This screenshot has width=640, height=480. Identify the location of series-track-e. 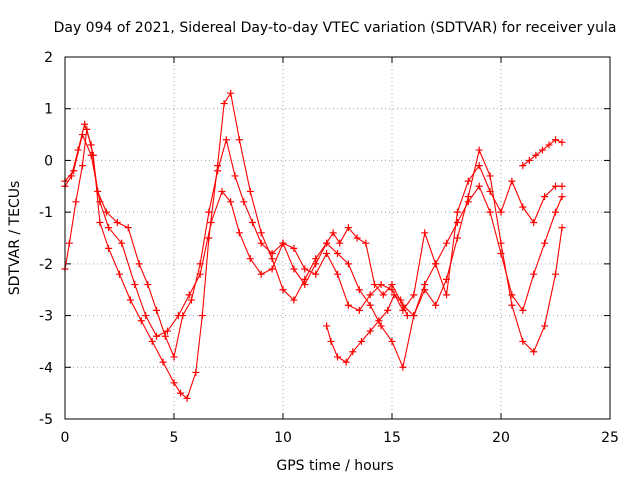
(542, 153).